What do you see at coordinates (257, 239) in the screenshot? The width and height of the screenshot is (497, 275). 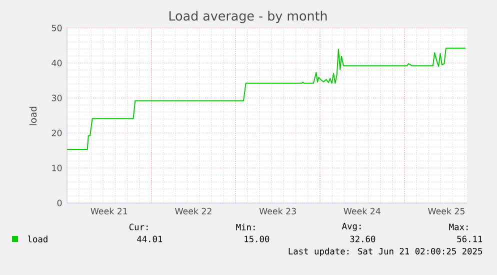 I see `text: 15.00` at bounding box center [257, 239].